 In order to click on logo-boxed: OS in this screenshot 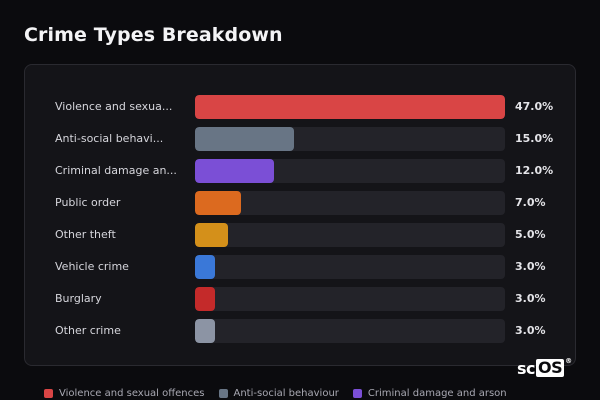, I will do `click(550, 367)`.